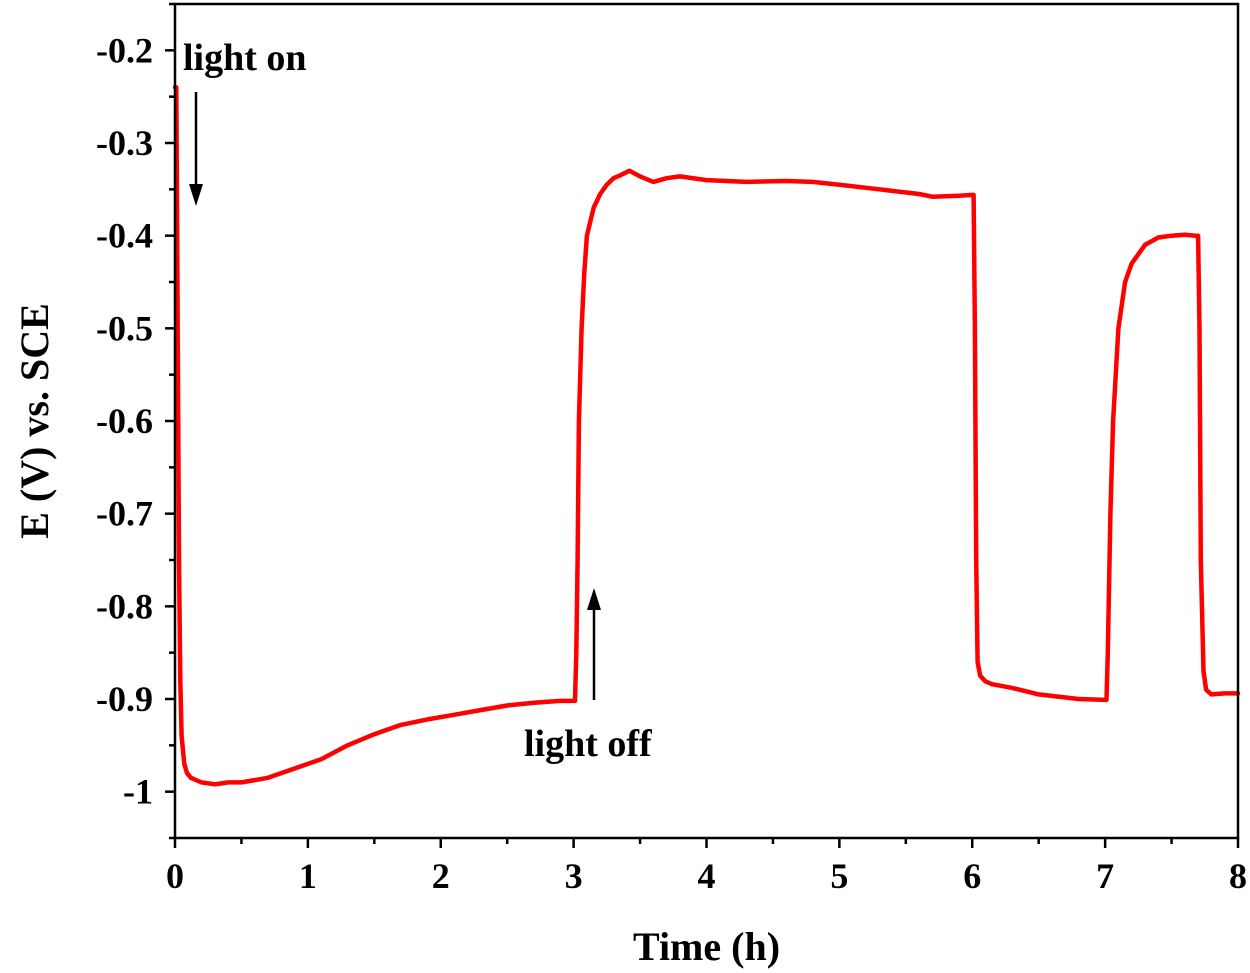 This screenshot has height=973, width=1250. Describe the element at coordinates (175, 876) in the screenshot. I see `x-tick-label: 0` at that location.